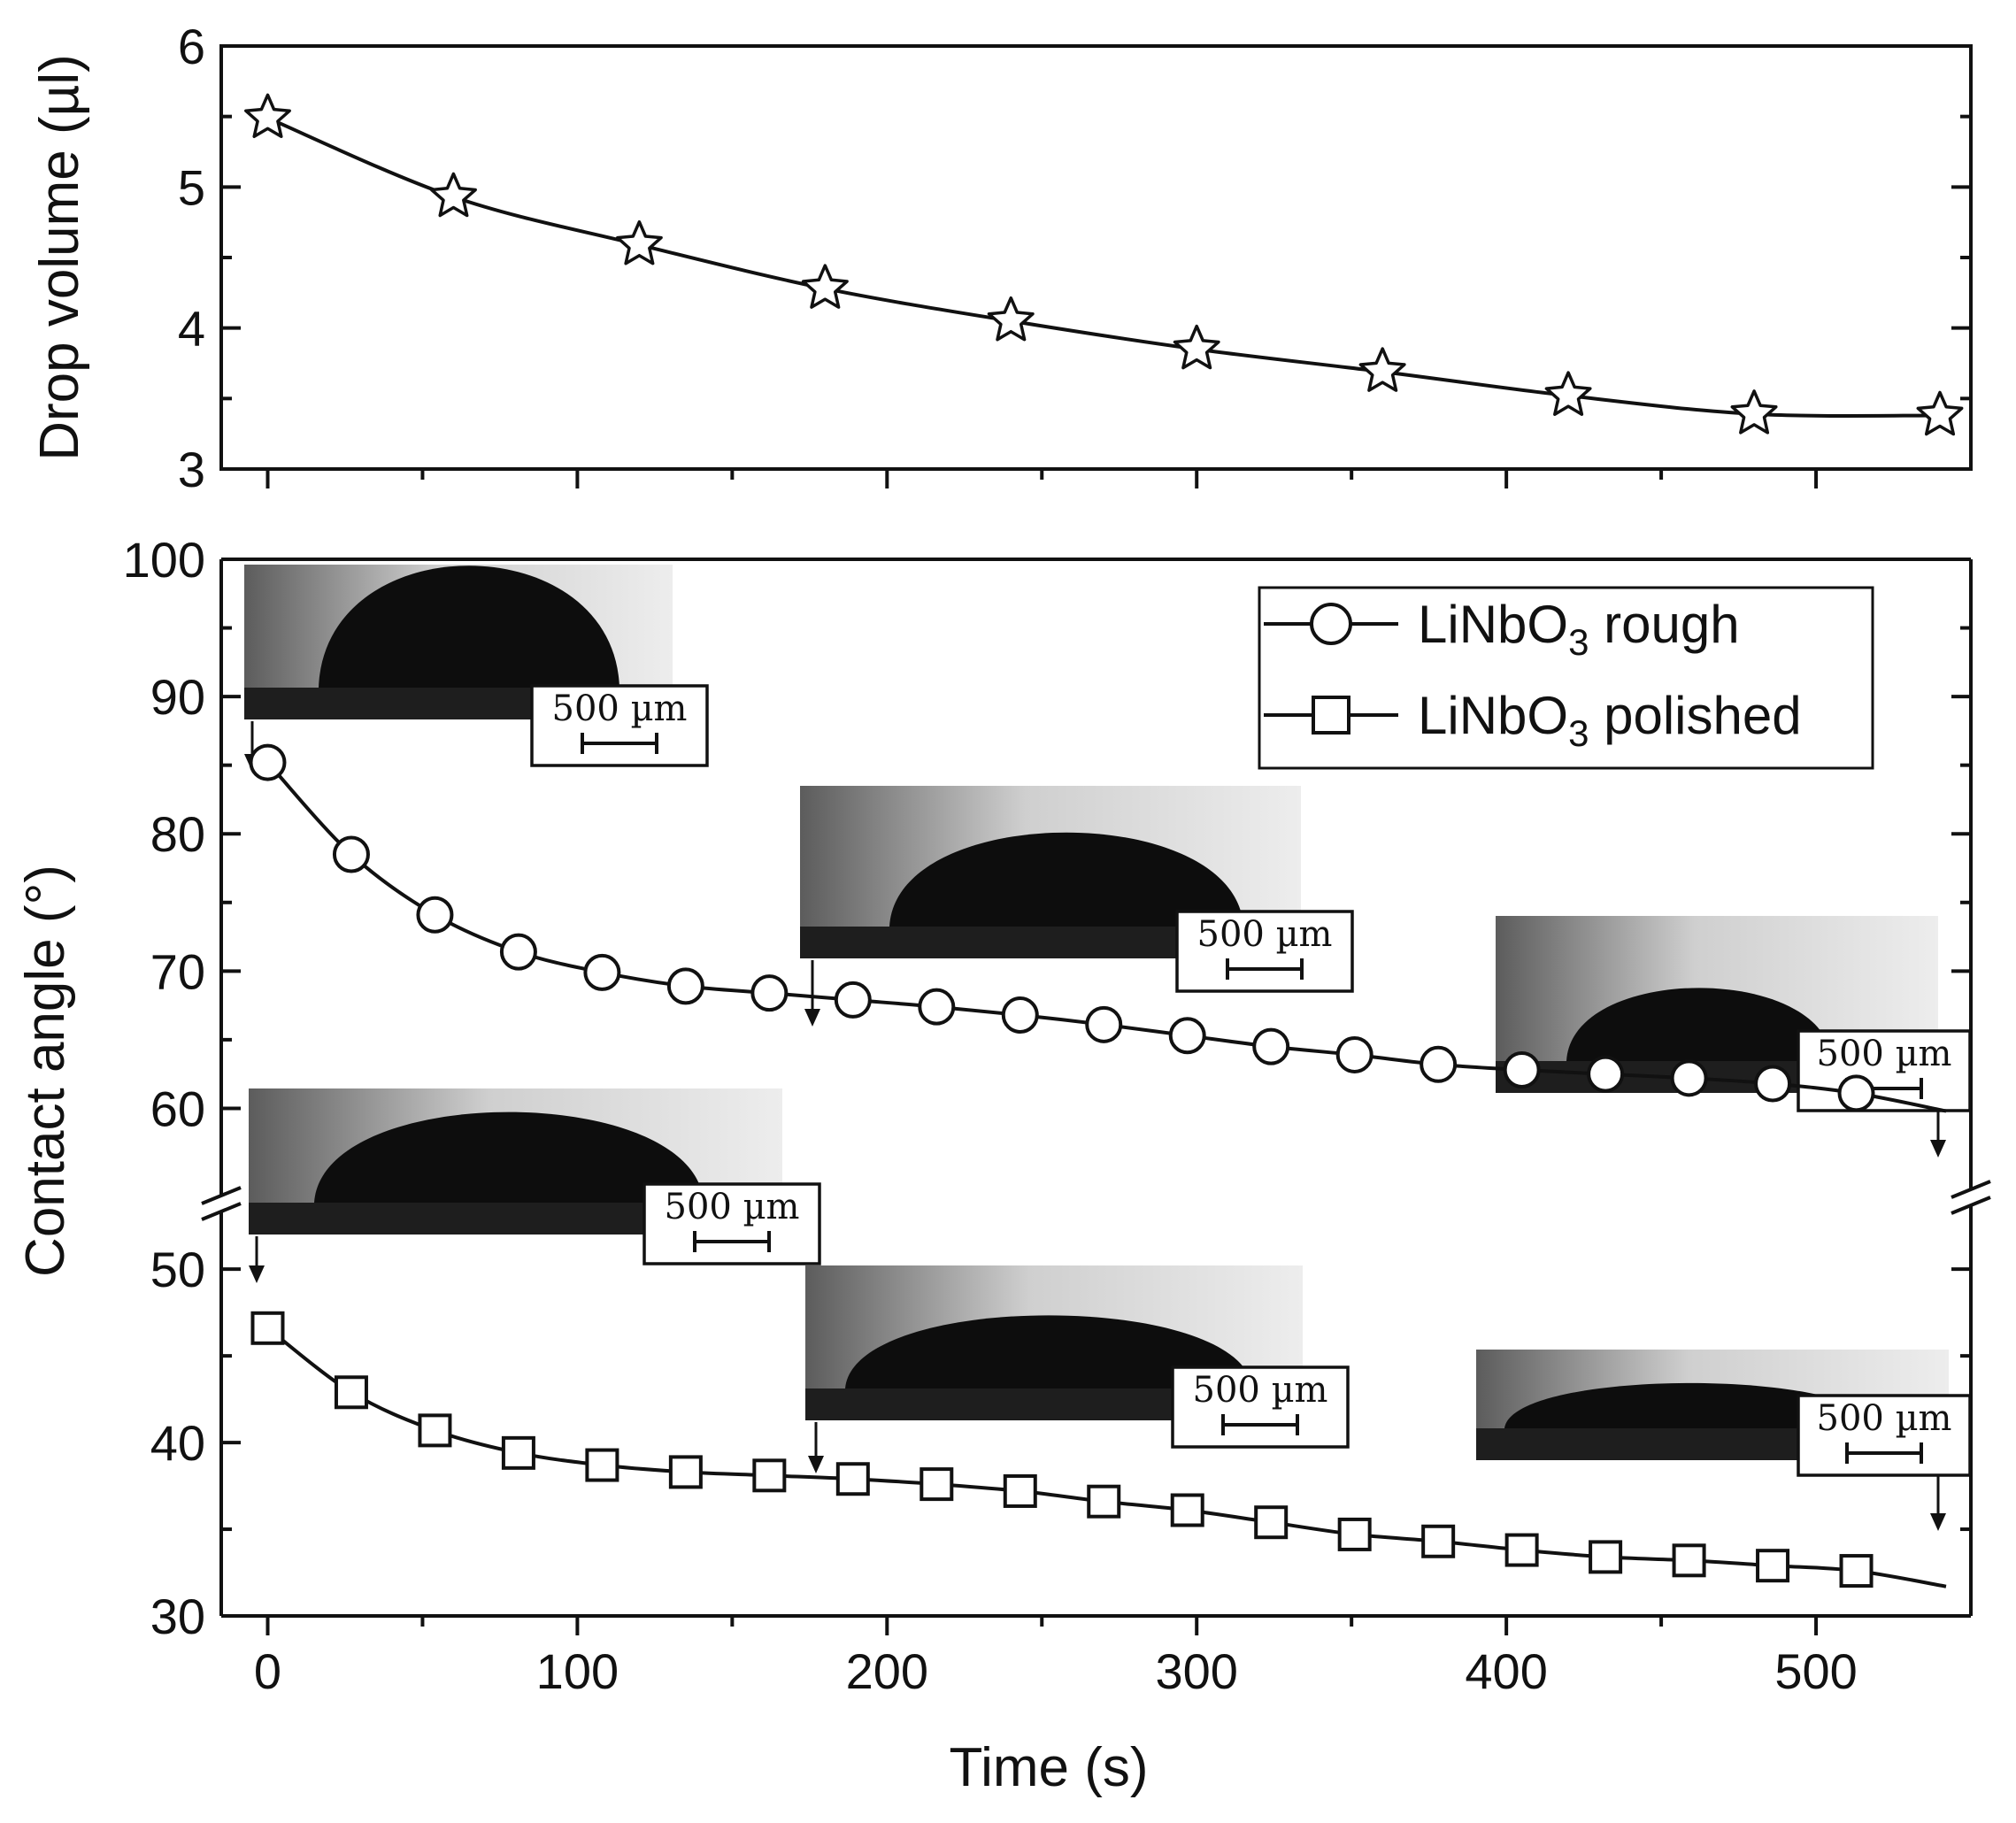 This screenshot has width=2016, height=1823. Describe the element at coordinates (45, 1071) in the screenshot. I see `contact-angle-y-axis-title: Contact angle (°)` at that location.